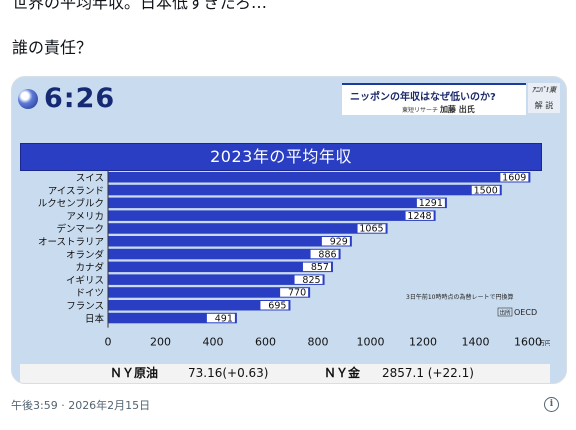 The height and width of the screenshot is (430, 576). Describe the element at coordinates (71, 242) in the screenshot. I see `category-label: オーストラリア` at that location.